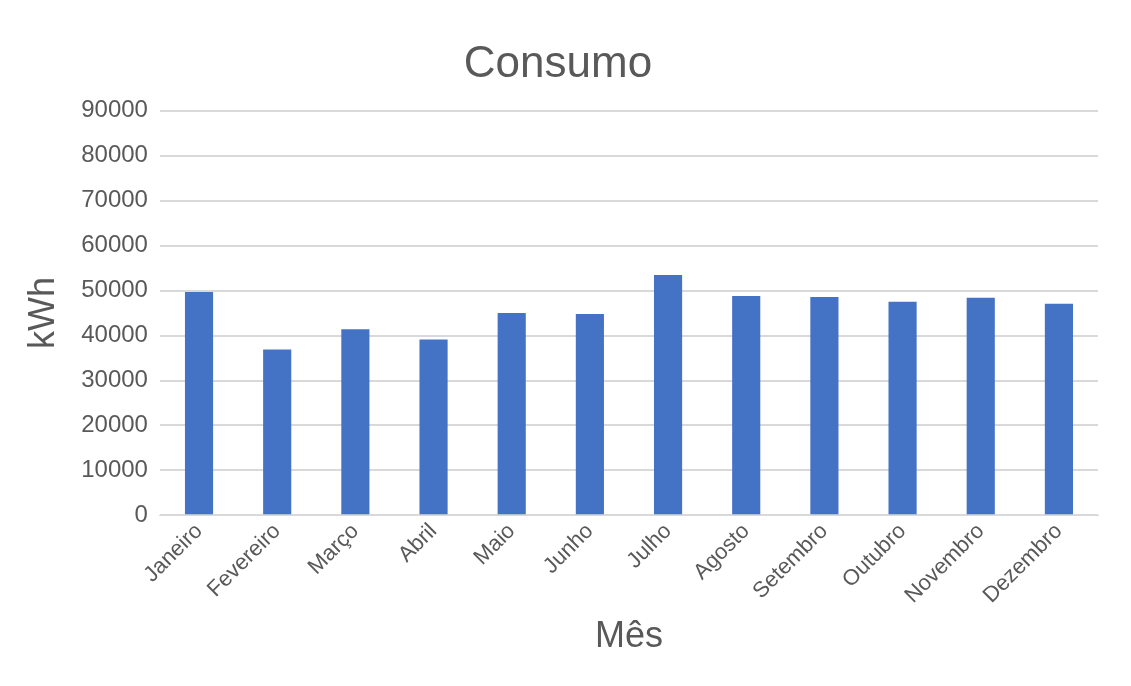 Image resolution: width=1131 pixels, height=686 pixels. I want to click on y-axis-title: kWh, so click(41, 313).